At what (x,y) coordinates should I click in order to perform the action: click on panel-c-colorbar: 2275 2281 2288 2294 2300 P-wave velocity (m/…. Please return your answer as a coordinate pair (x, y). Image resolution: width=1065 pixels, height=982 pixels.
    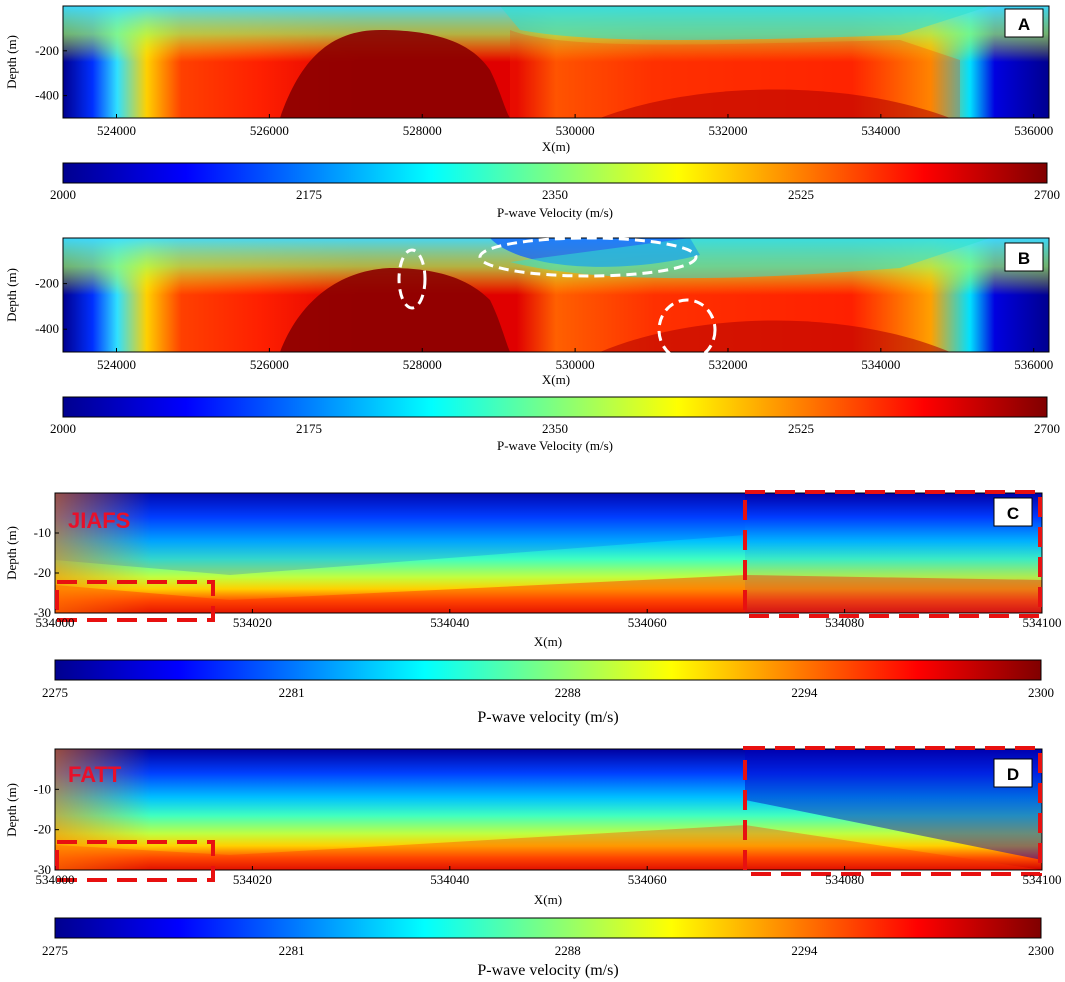
    Looking at the image, I should click on (548, 692).